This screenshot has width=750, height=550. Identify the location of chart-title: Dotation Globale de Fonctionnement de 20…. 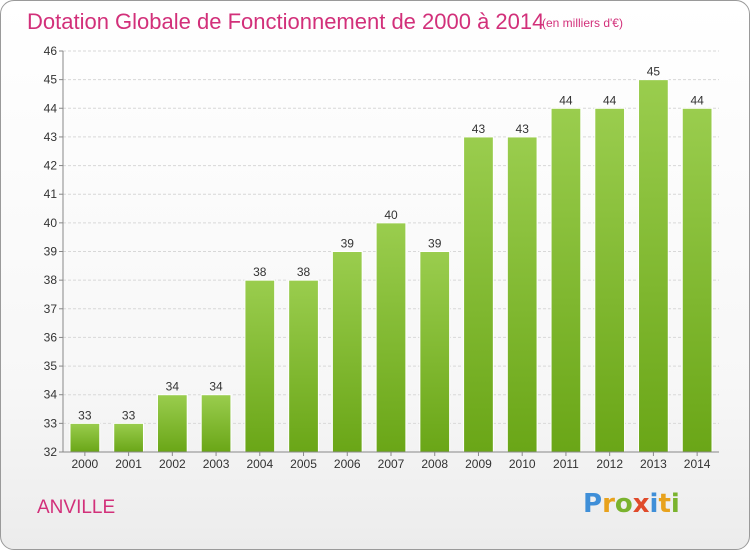
(286, 21).